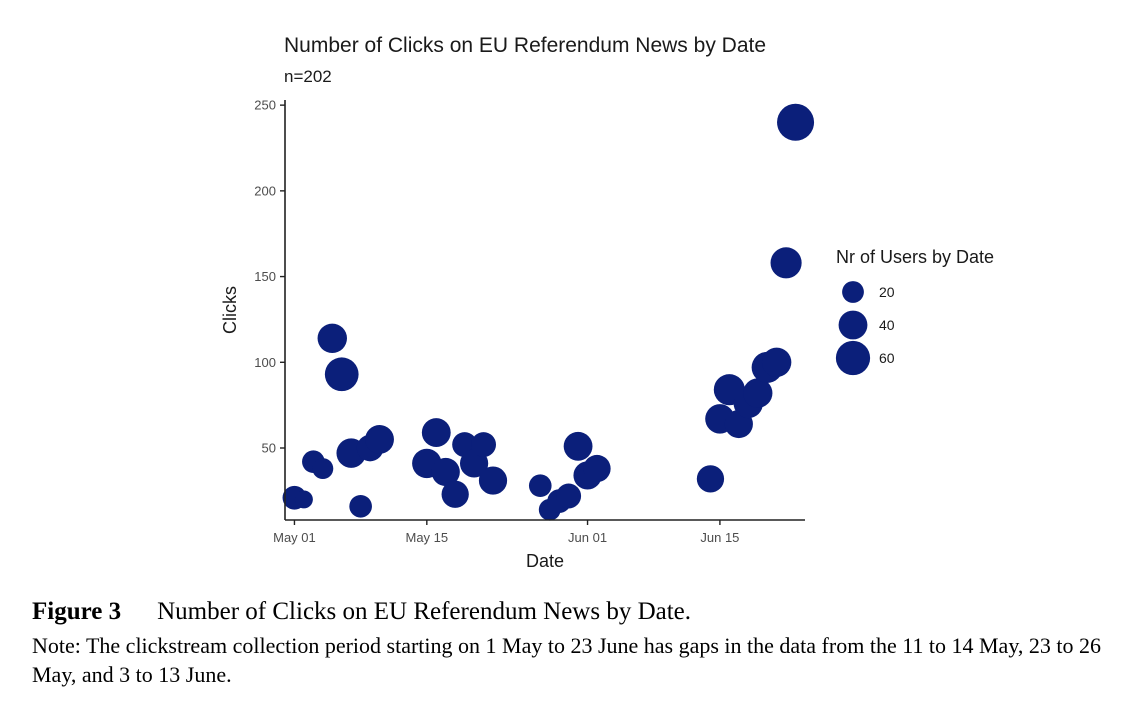  Describe the element at coordinates (587, 537) in the screenshot. I see `x-tick-label: Jun 01` at that location.